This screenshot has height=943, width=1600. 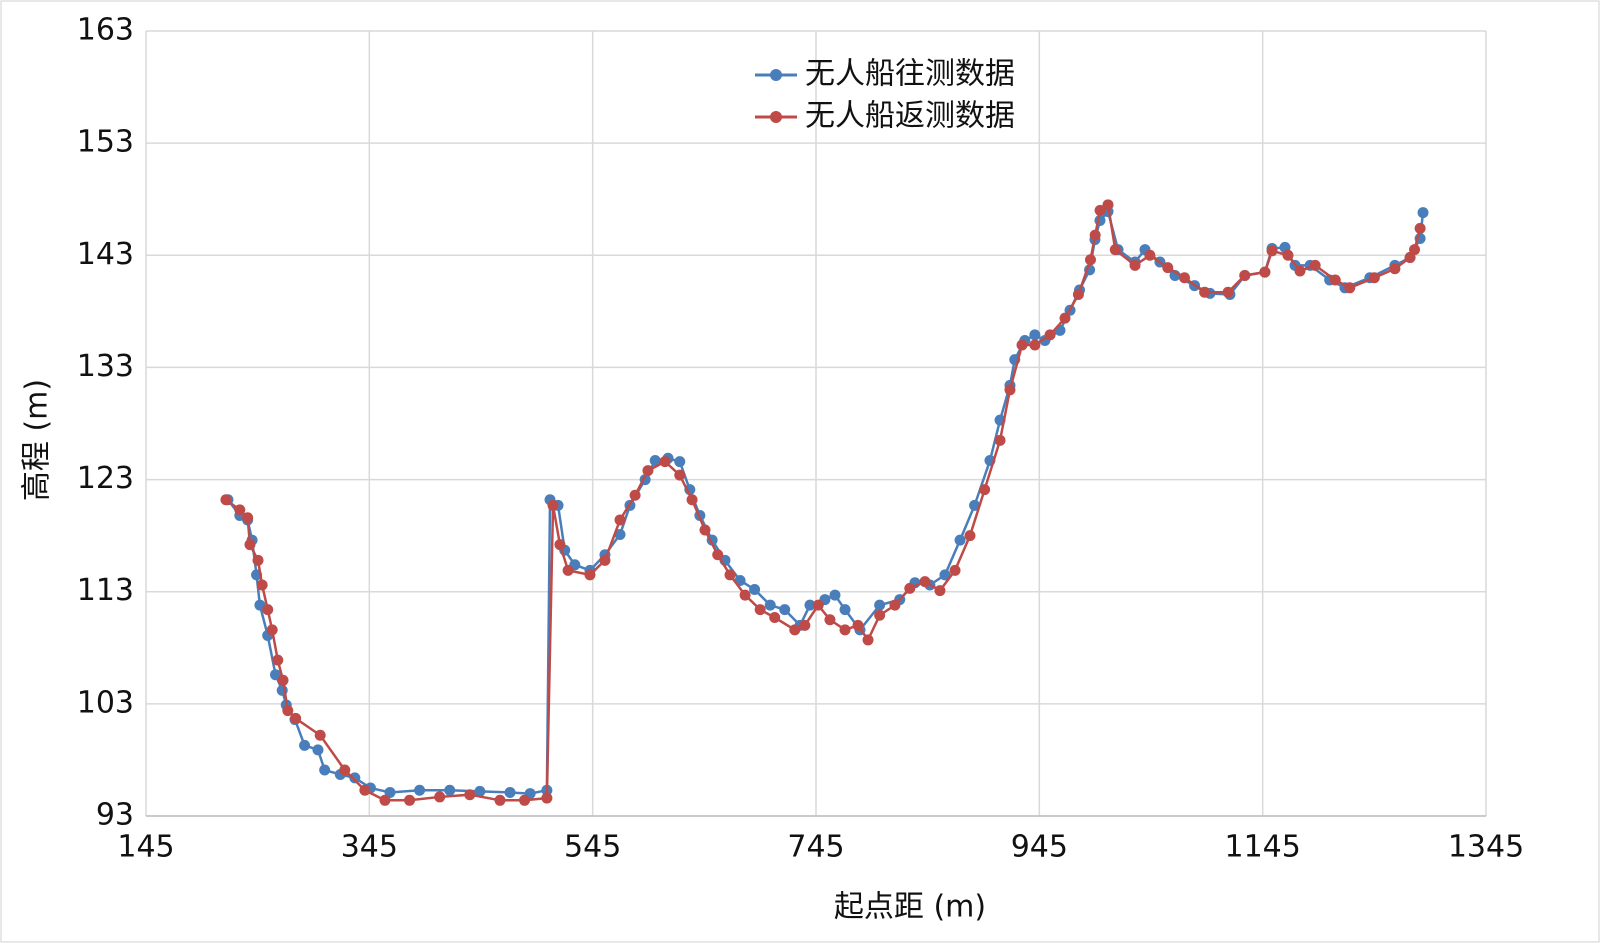 I want to click on x-tick-label: 1145, so click(x=1262, y=847).